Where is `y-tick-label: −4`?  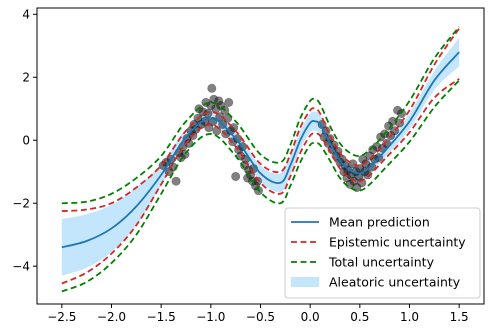
y-tick-label: −4 is located at coordinates (21, 267).